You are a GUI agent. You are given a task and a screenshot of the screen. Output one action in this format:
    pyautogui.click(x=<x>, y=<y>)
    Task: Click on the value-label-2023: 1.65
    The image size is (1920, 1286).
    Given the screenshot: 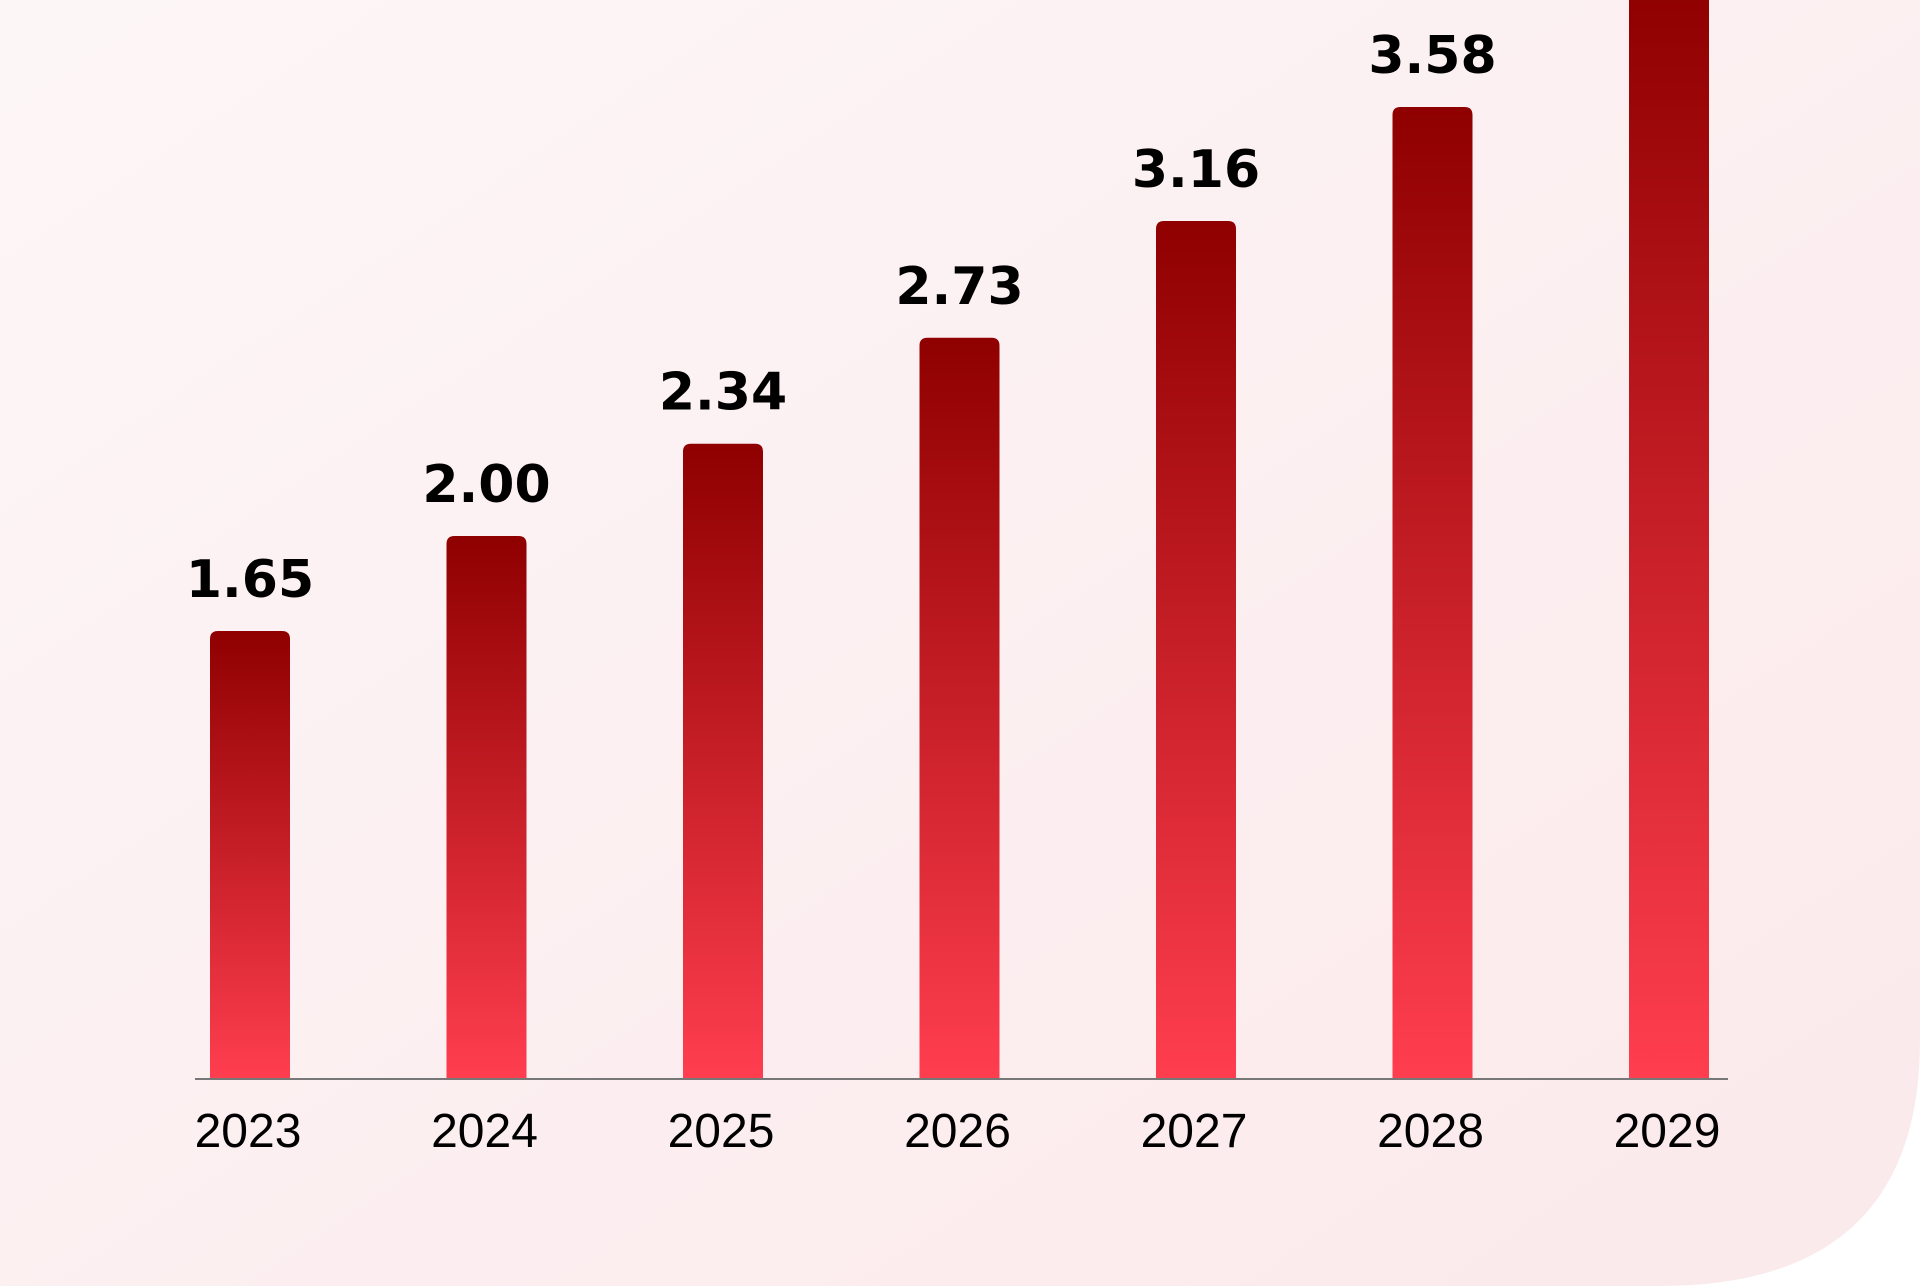 What is the action you would take?
    pyautogui.click(x=250, y=580)
    